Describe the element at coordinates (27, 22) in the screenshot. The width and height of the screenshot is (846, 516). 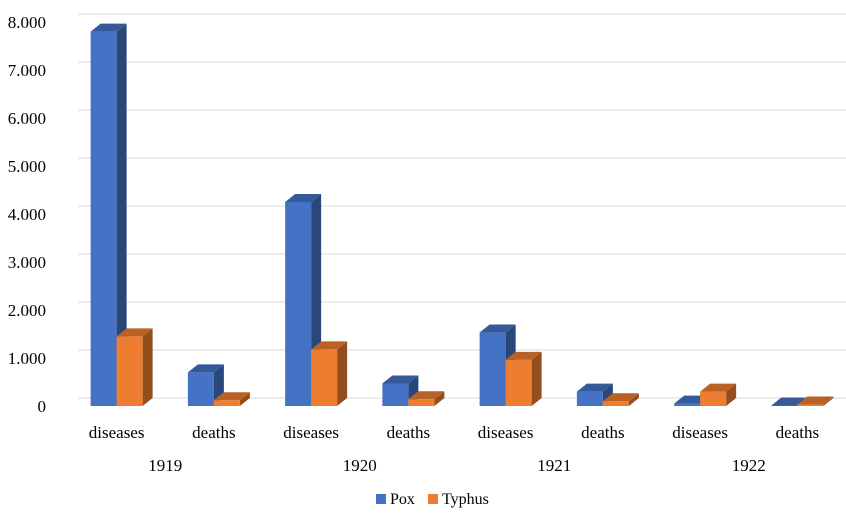
I see `y-tick-label: 8.000` at that location.